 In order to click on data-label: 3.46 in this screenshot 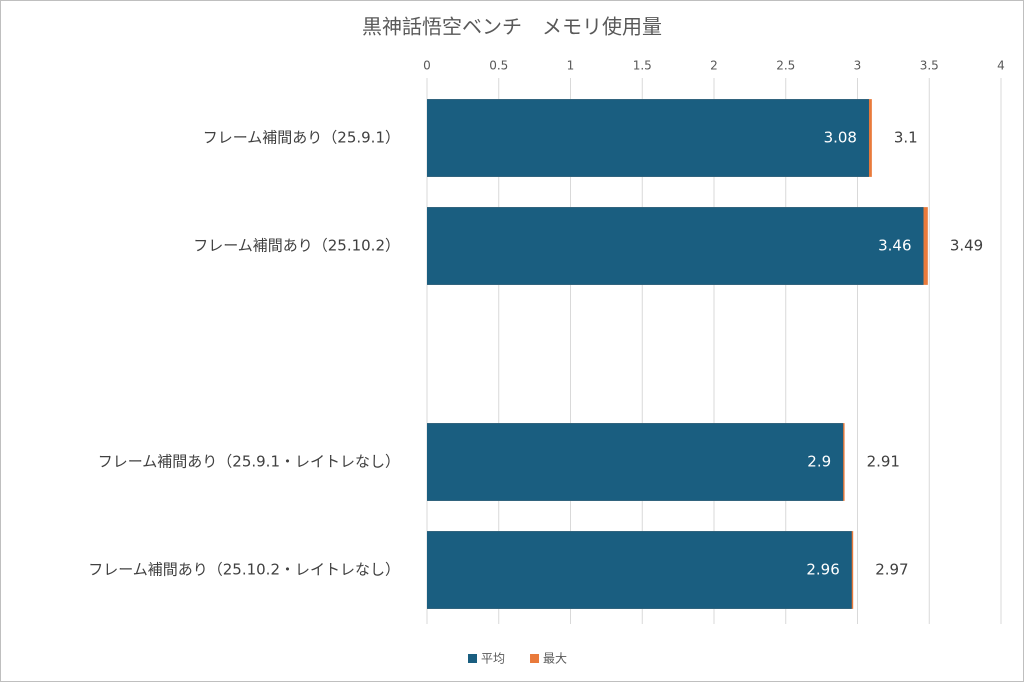, I will do `click(894, 246)`.